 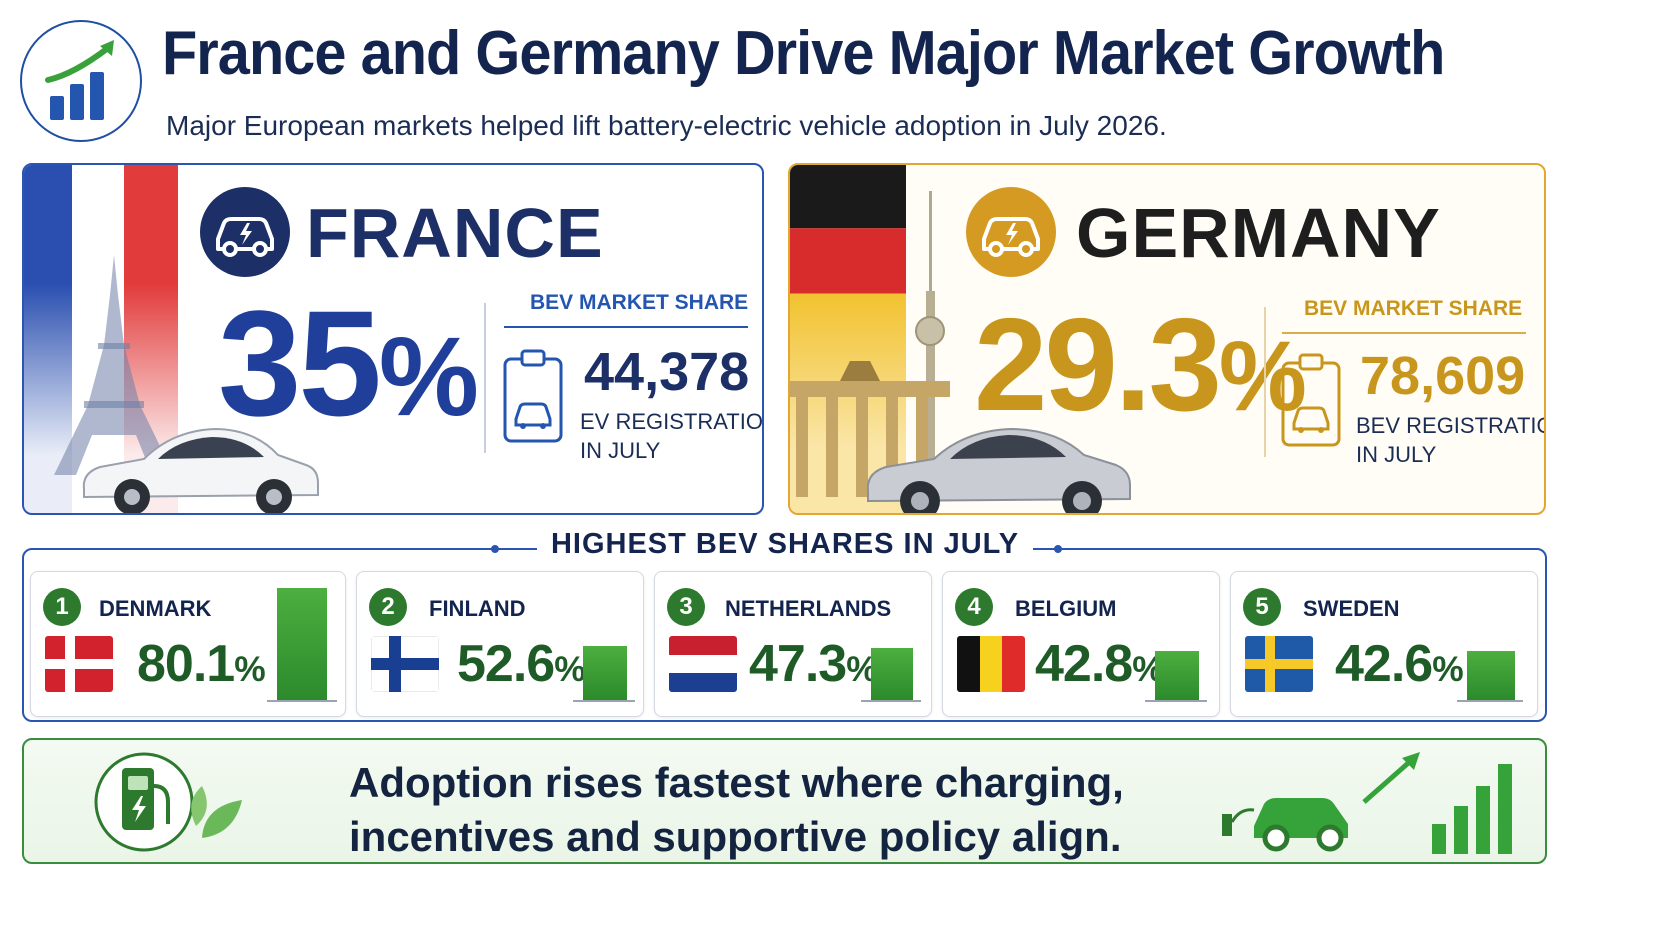 What do you see at coordinates (1279, 664) in the screenshot?
I see `sweden-flag-icon` at bounding box center [1279, 664].